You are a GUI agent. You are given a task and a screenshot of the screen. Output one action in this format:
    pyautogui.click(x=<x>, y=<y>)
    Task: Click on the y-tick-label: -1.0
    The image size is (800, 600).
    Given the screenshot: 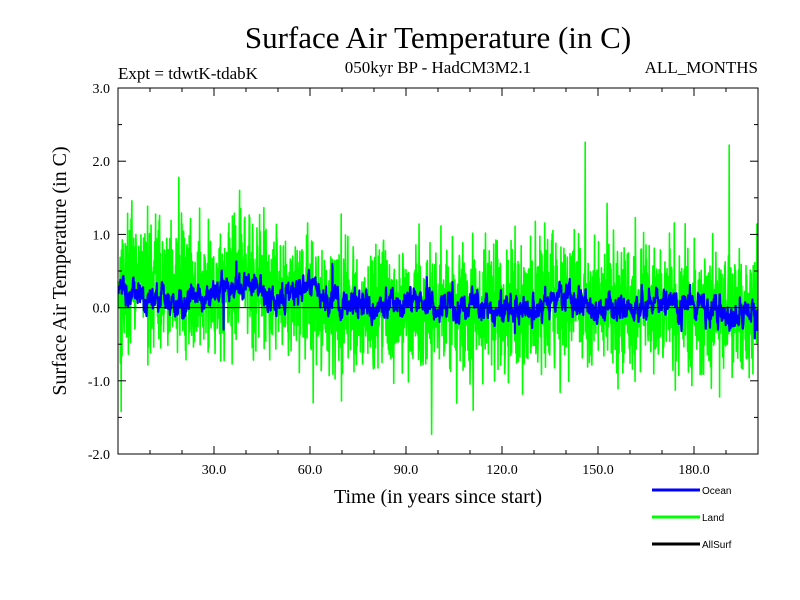 What is the action you would take?
    pyautogui.click(x=99, y=382)
    